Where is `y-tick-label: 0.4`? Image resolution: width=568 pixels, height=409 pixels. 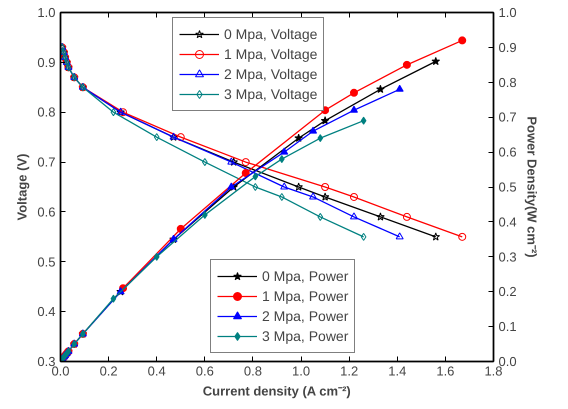
y-tick-label: 0.4 is located at coordinates (46, 312).